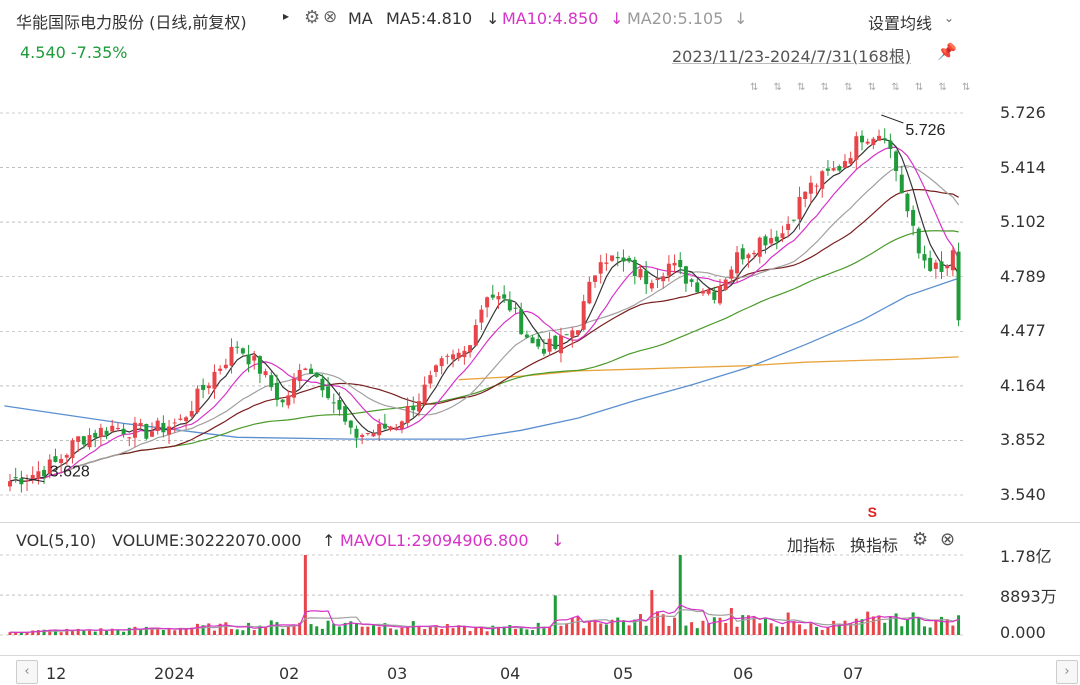 The height and width of the screenshot is (685, 1080). Describe the element at coordinates (874, 545) in the screenshot. I see `switch-indicator-button: 换指标` at that location.